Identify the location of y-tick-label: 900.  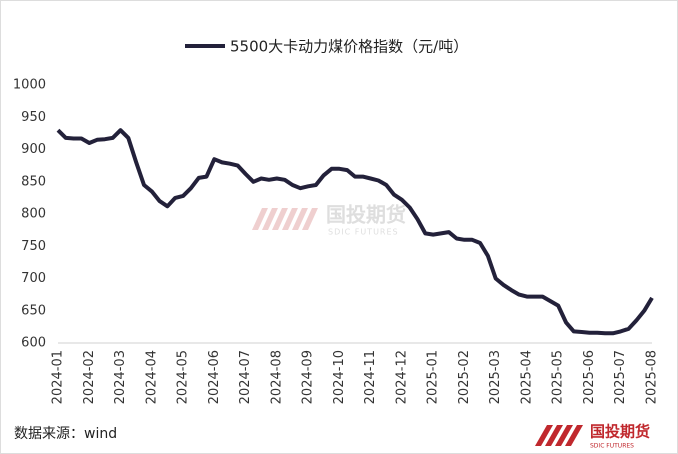
(33, 149).